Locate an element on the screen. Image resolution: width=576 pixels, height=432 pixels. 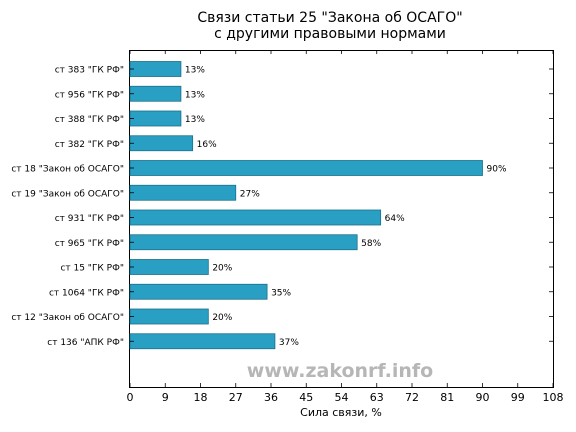
bar-value-label: 90% is located at coordinates (497, 170).